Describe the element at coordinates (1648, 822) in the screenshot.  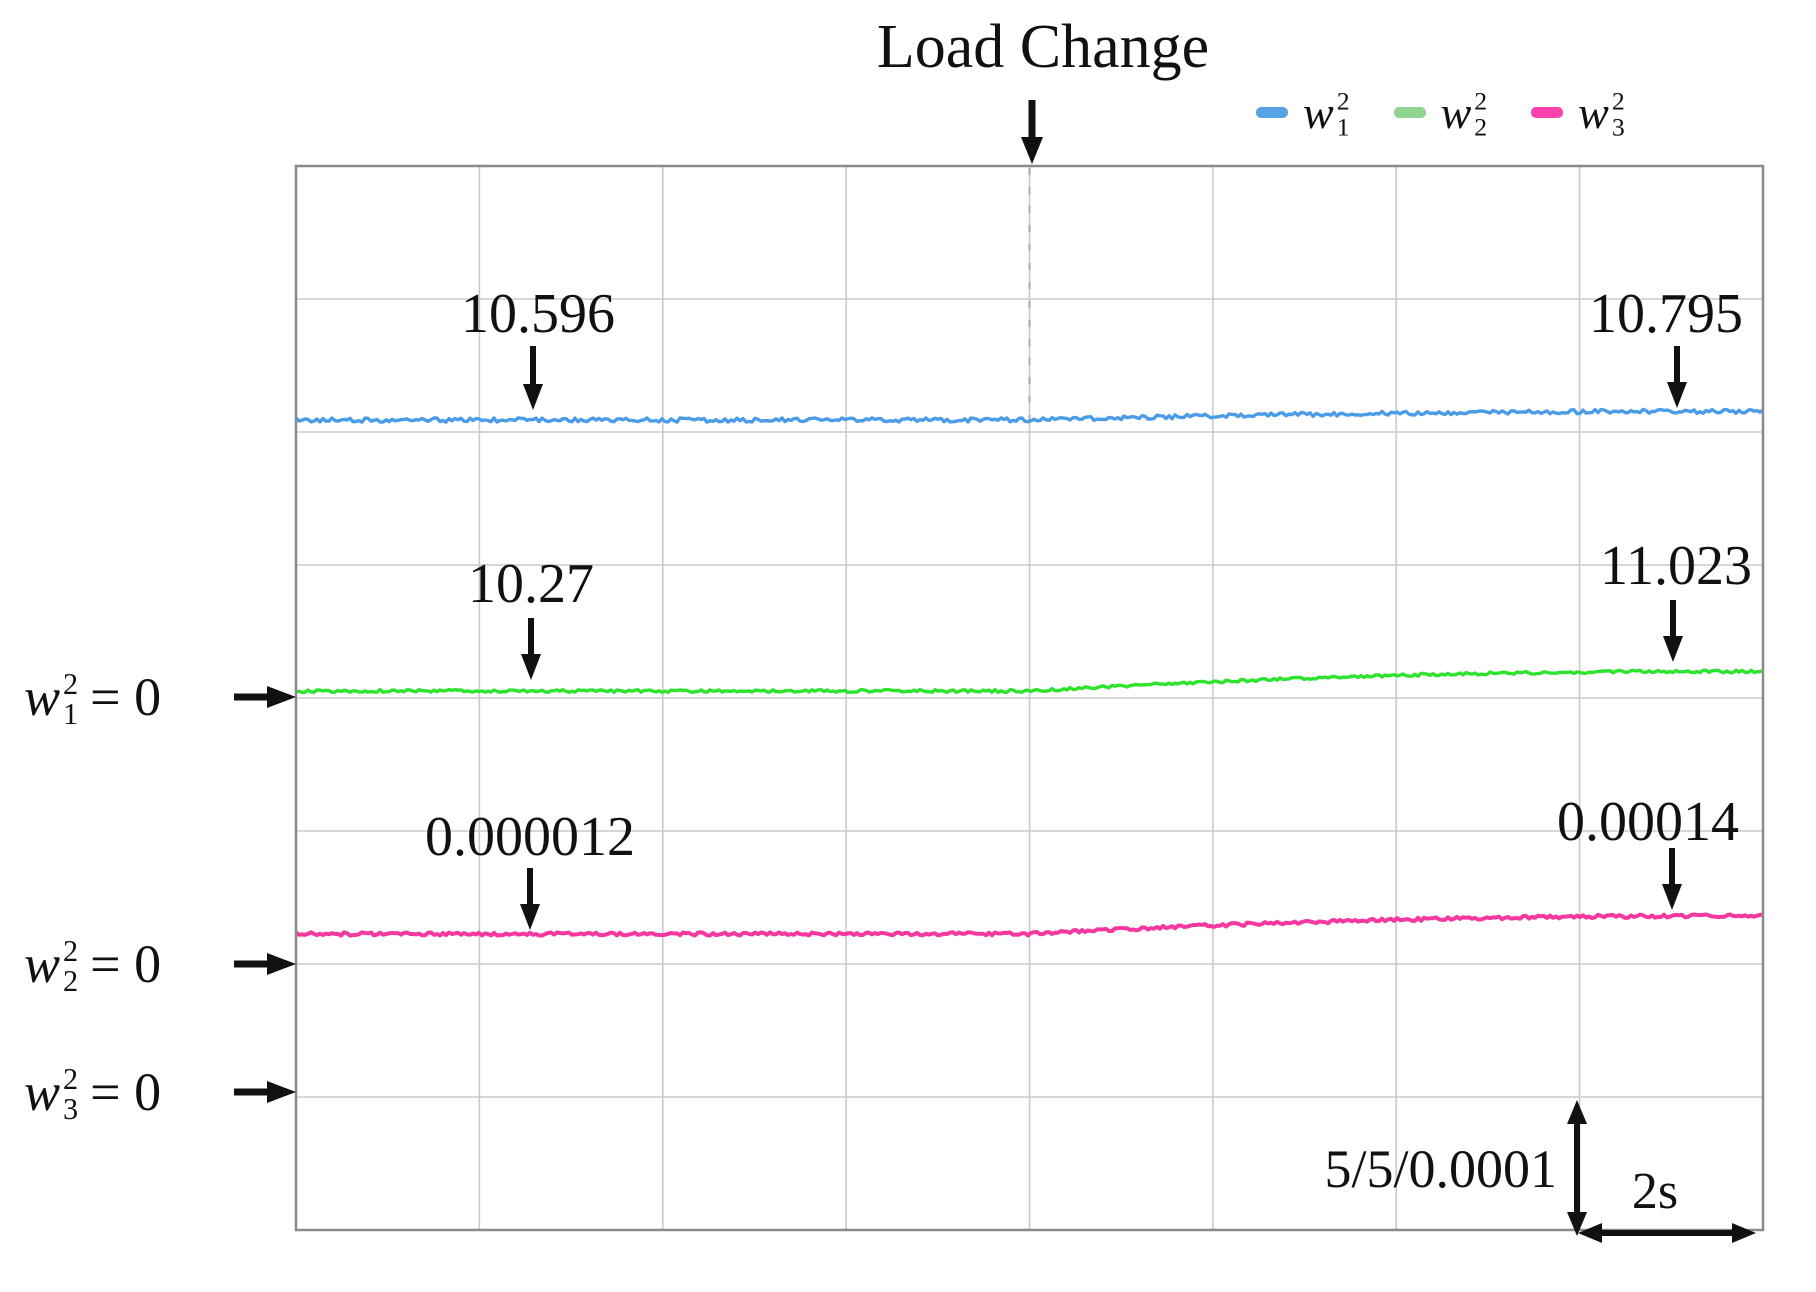
I see `annotation-w3-after: 0.00014` at that location.